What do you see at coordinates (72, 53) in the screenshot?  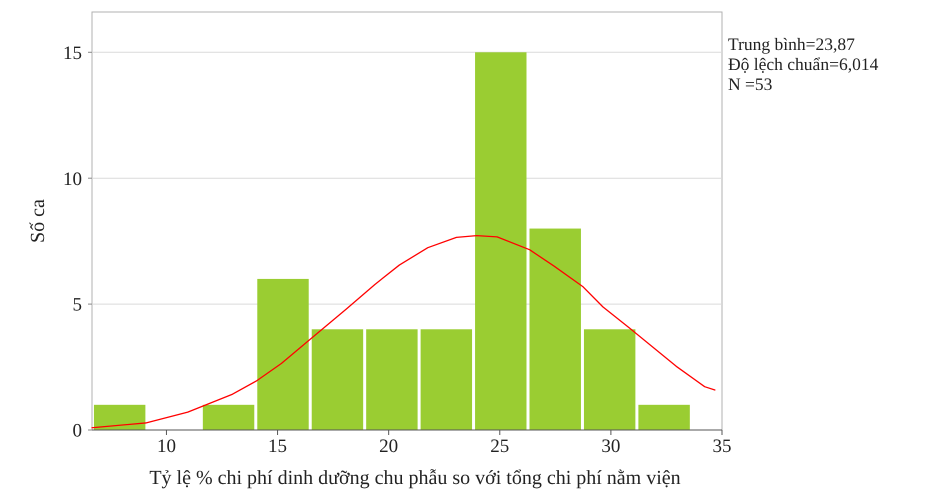 I see `y-tick-label: 15` at bounding box center [72, 53].